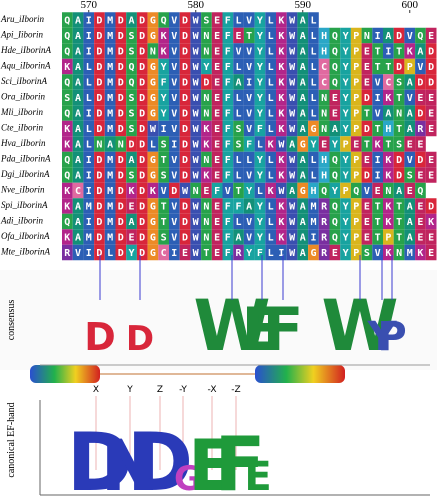  I want to click on logo-letter: N, so click(130, 462).